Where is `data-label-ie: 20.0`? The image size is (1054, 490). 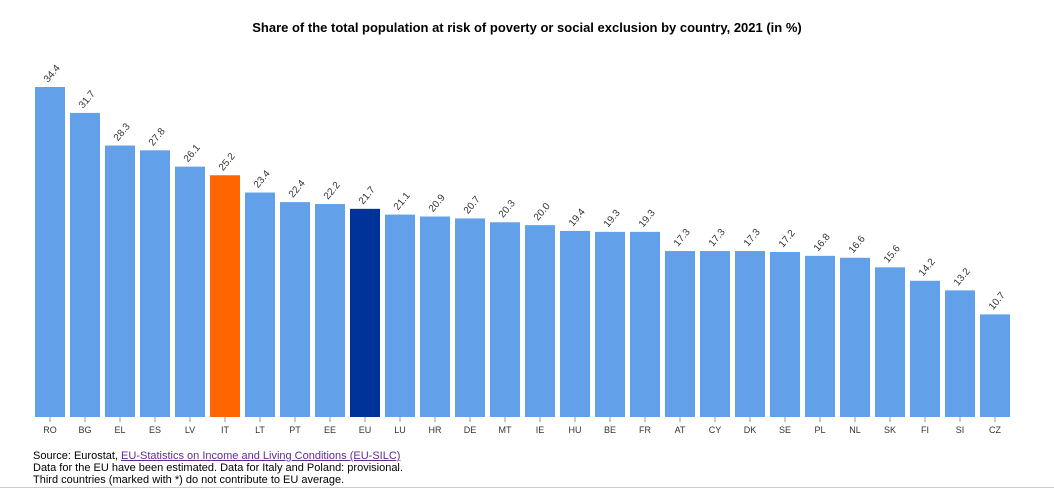
data-label-ie: 20.0 is located at coordinates (542, 212).